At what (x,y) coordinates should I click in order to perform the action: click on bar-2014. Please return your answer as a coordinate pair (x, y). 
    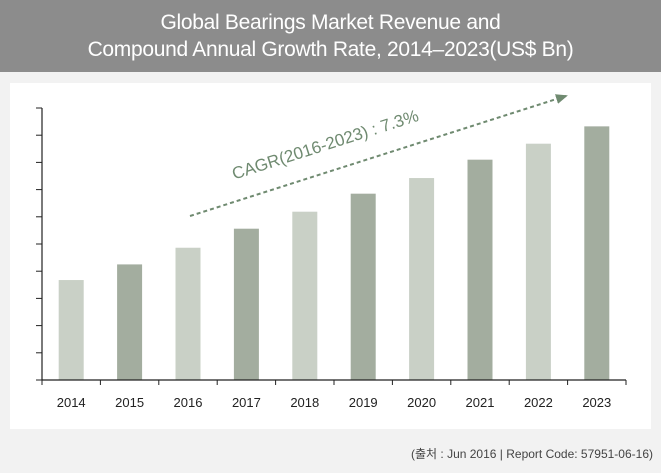
    Looking at the image, I should click on (71, 330).